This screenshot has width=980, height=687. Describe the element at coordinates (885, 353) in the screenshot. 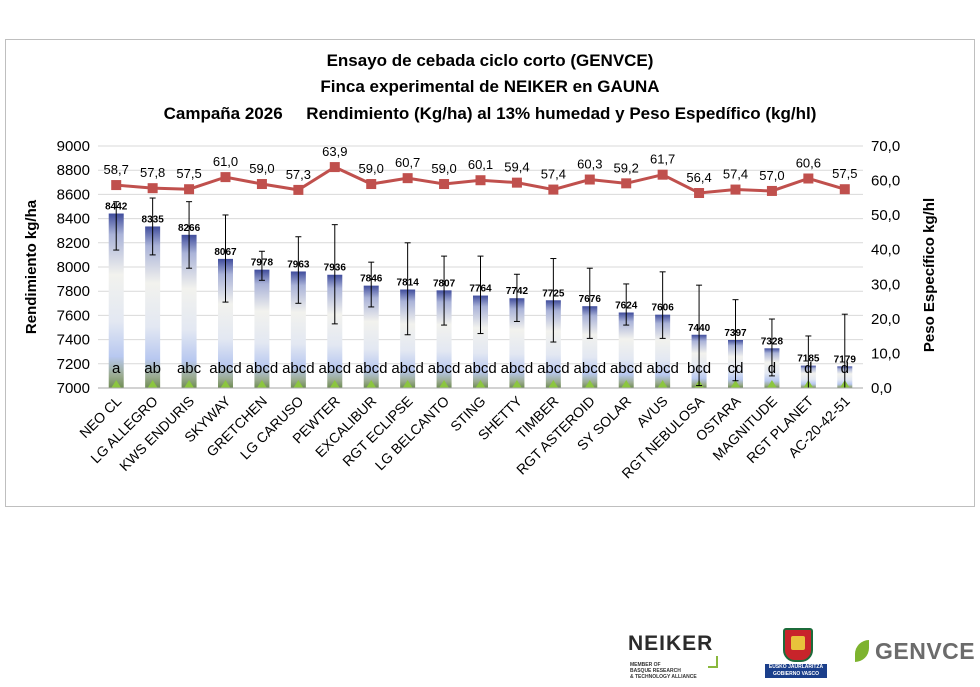

I see `y2-tick-label: 10,0` at that location.